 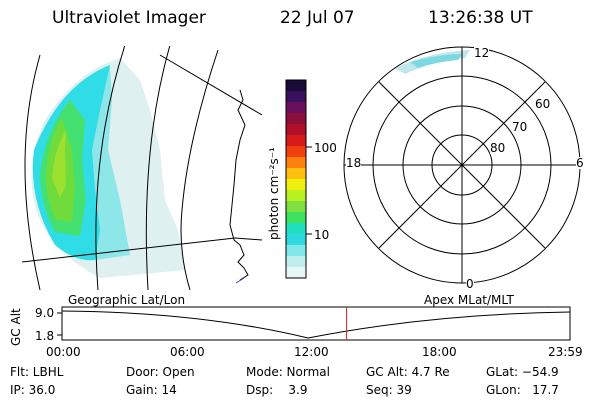 What do you see at coordinates (187, 352) in the screenshot?
I see `time-tick-0600: 06:00` at bounding box center [187, 352].